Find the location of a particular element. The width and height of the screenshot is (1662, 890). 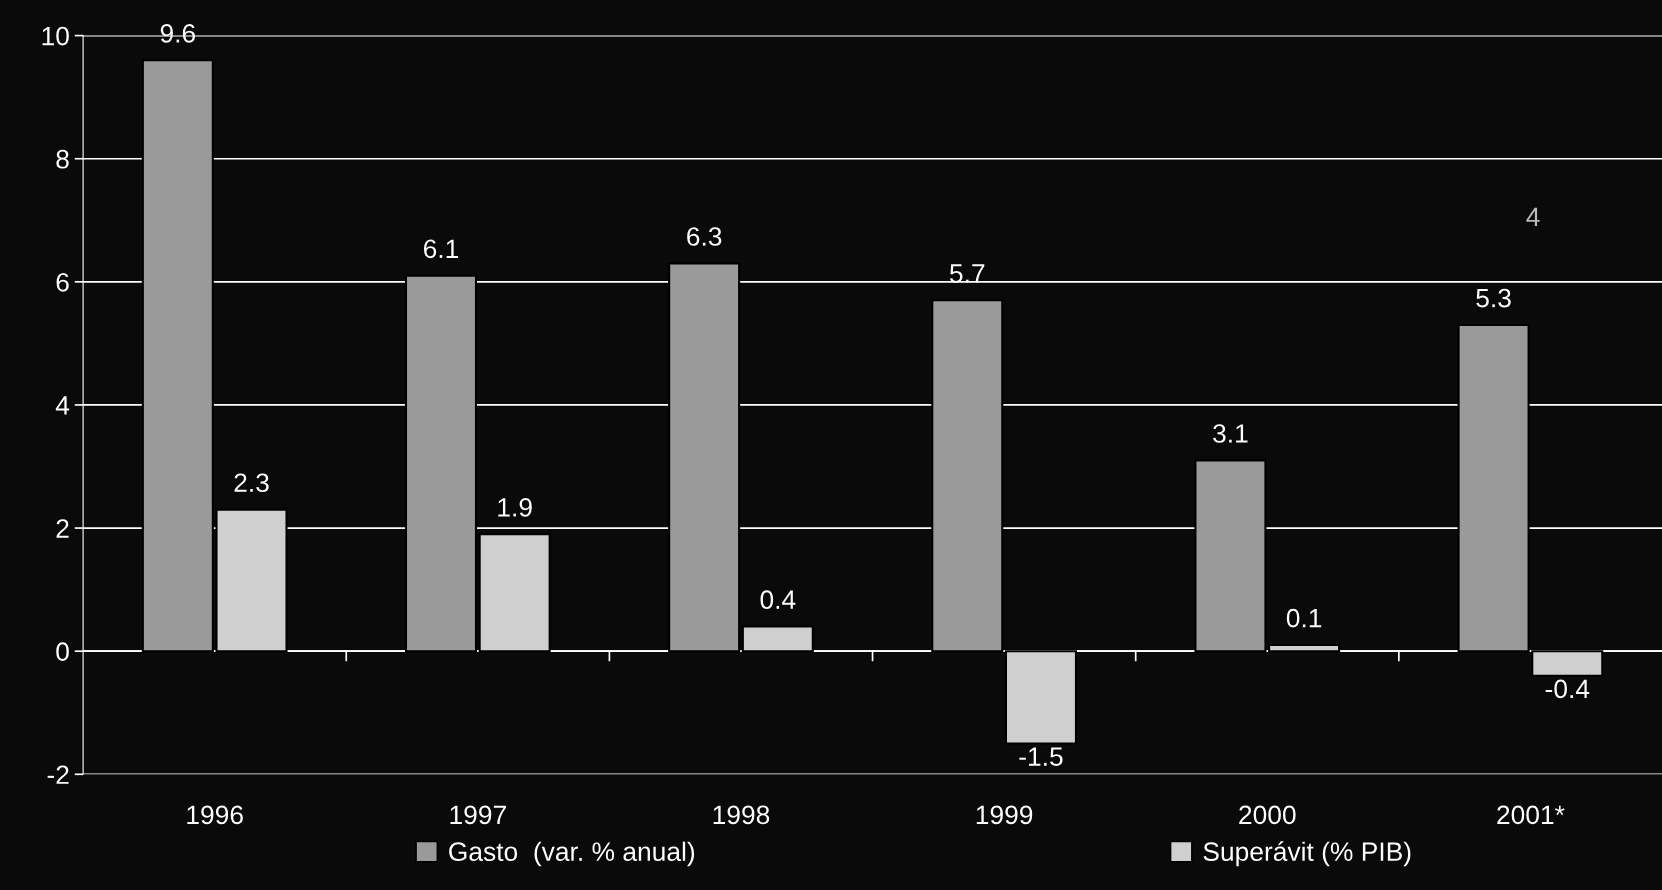

data-label: -0.4 is located at coordinates (1567, 689).